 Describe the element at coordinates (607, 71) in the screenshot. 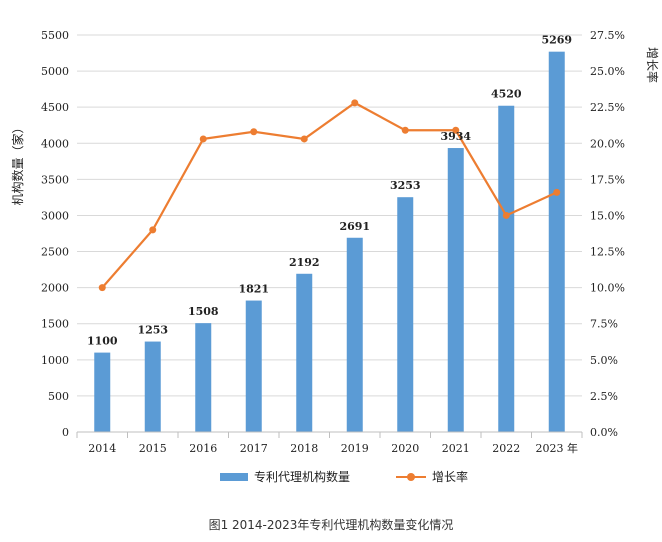

I see `y2-tick-label: 25.0%` at that location.